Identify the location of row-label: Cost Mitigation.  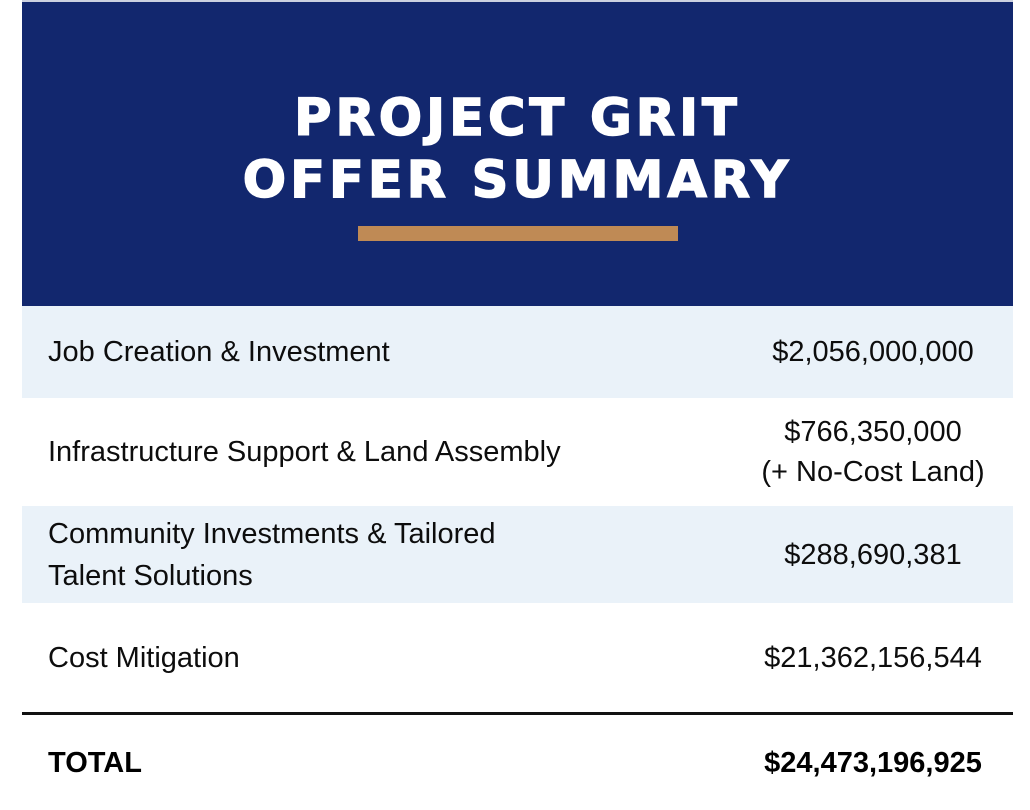
(144, 657).